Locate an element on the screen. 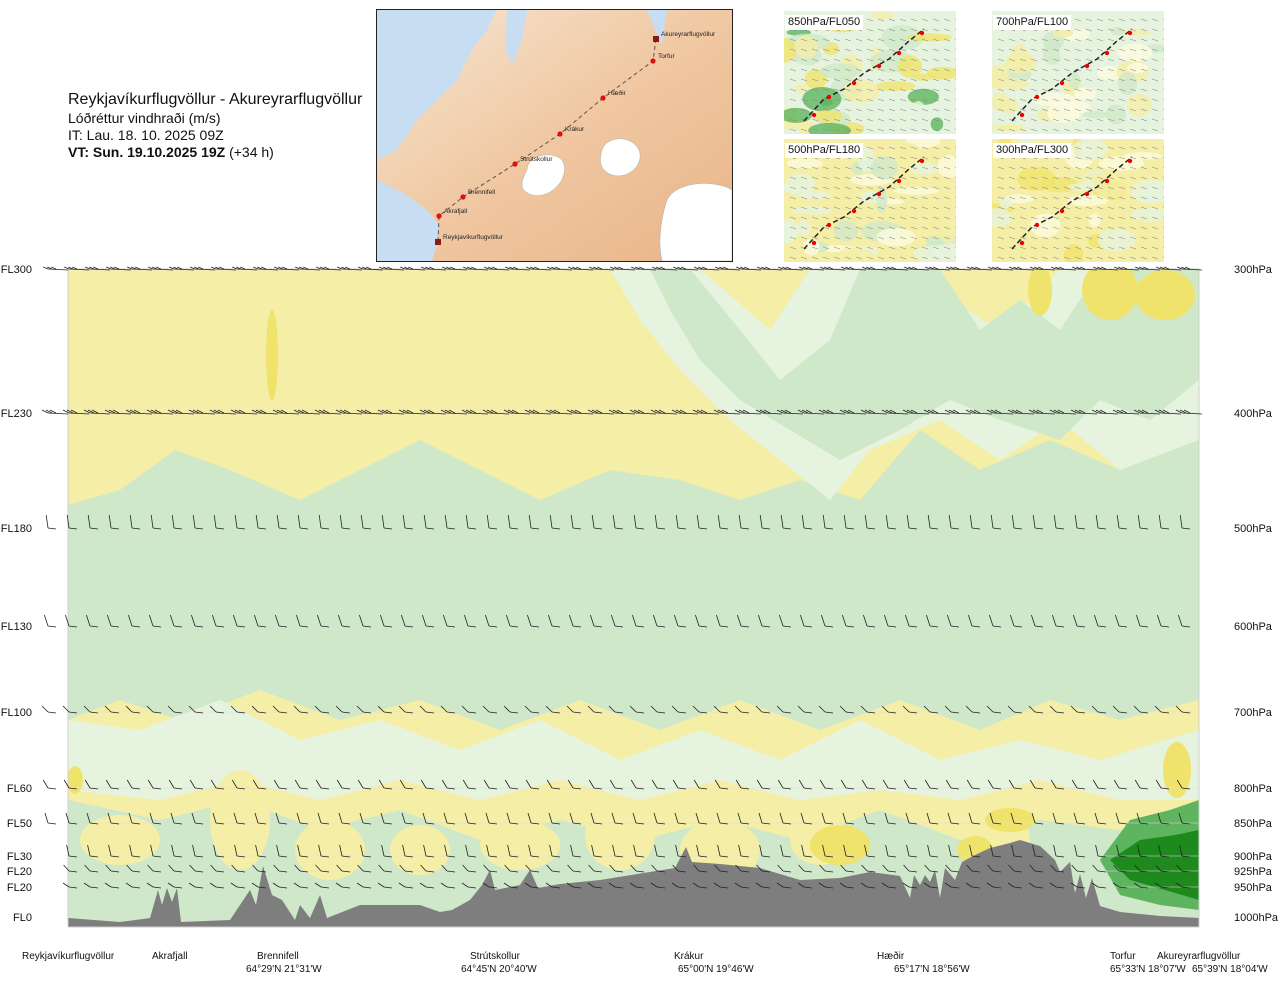 This screenshot has height=981, width=1280. flight-level-tick-label: FL20 is located at coordinates (19, 872).